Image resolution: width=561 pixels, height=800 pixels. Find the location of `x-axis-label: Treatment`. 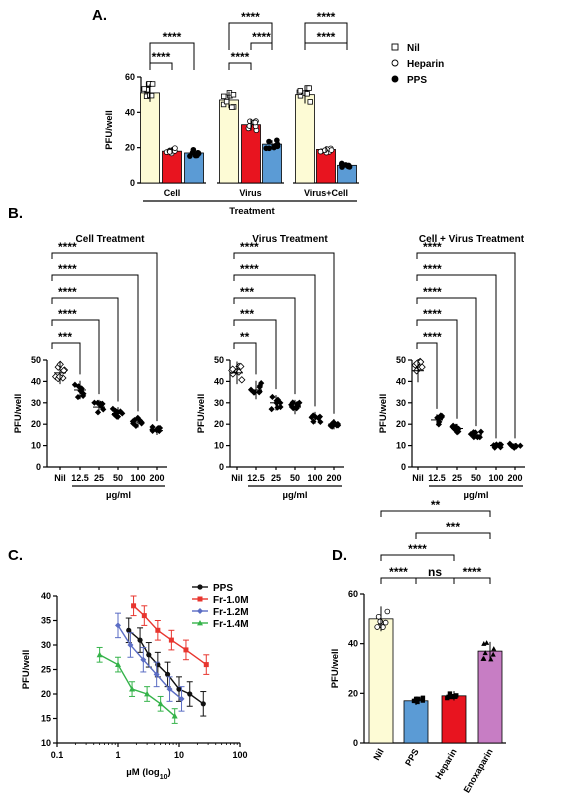

x-axis-label: Treatment is located at coordinates (252, 211).